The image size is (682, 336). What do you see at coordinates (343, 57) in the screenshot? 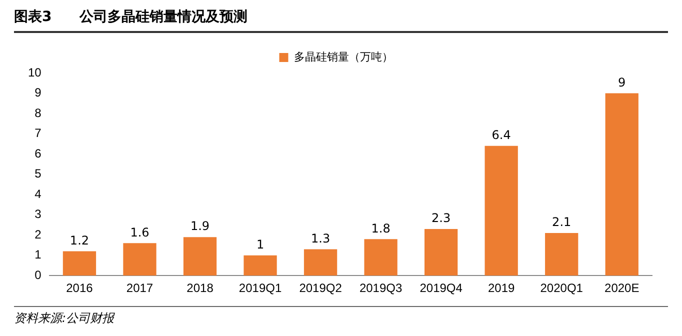
I see `legend-label: 多晶硅销量（万吨）` at bounding box center [343, 57].